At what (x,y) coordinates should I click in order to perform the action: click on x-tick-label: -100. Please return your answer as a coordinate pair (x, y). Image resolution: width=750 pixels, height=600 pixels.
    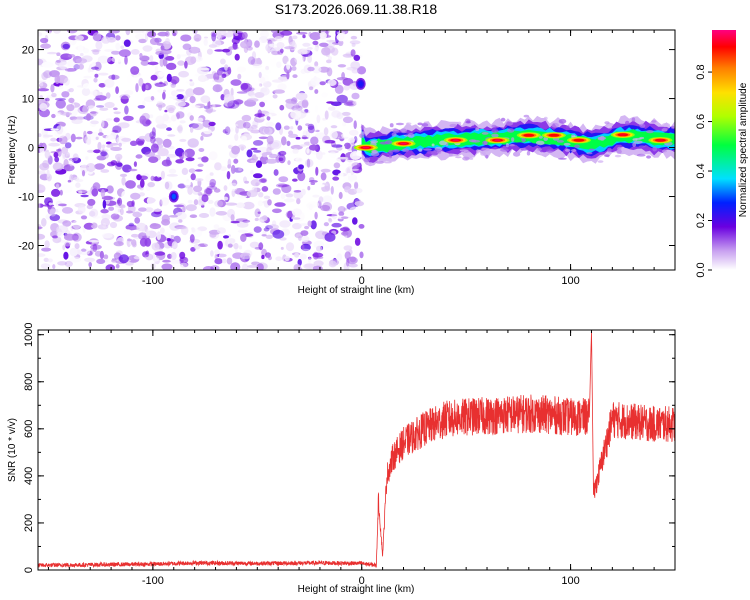
    Looking at the image, I should click on (153, 281).